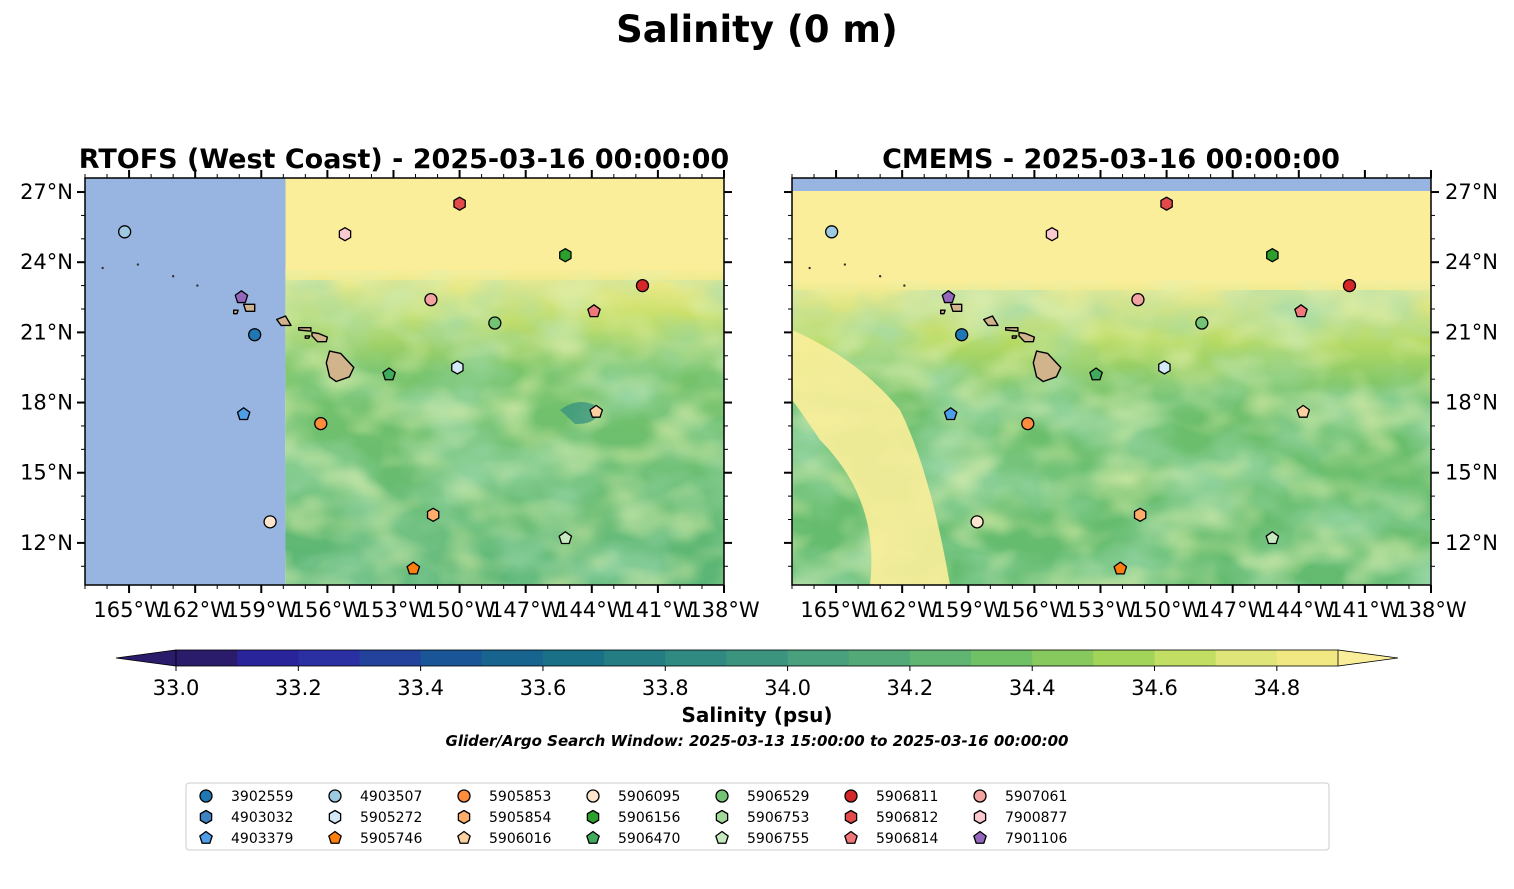 The image size is (1514, 889). Describe the element at coordinates (1167, 610) in the screenshot. I see `x-tick-label: 150°W` at that location.